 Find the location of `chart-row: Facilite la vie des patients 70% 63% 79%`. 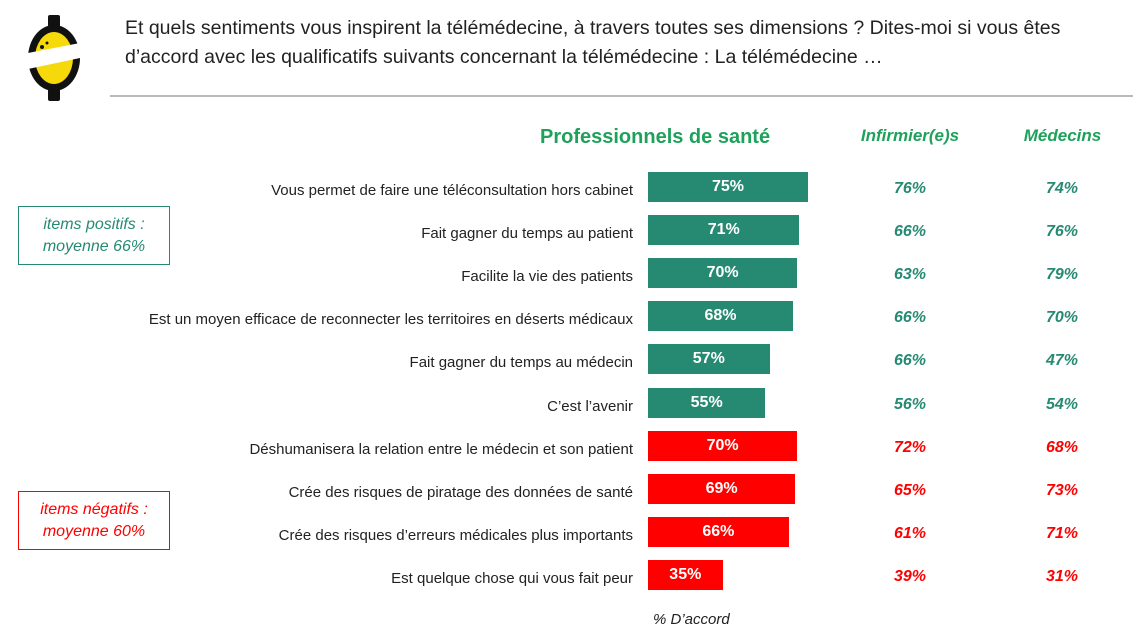

chart-row: Facilite la vie des patients 70% 63% 79% is located at coordinates (566, 277).